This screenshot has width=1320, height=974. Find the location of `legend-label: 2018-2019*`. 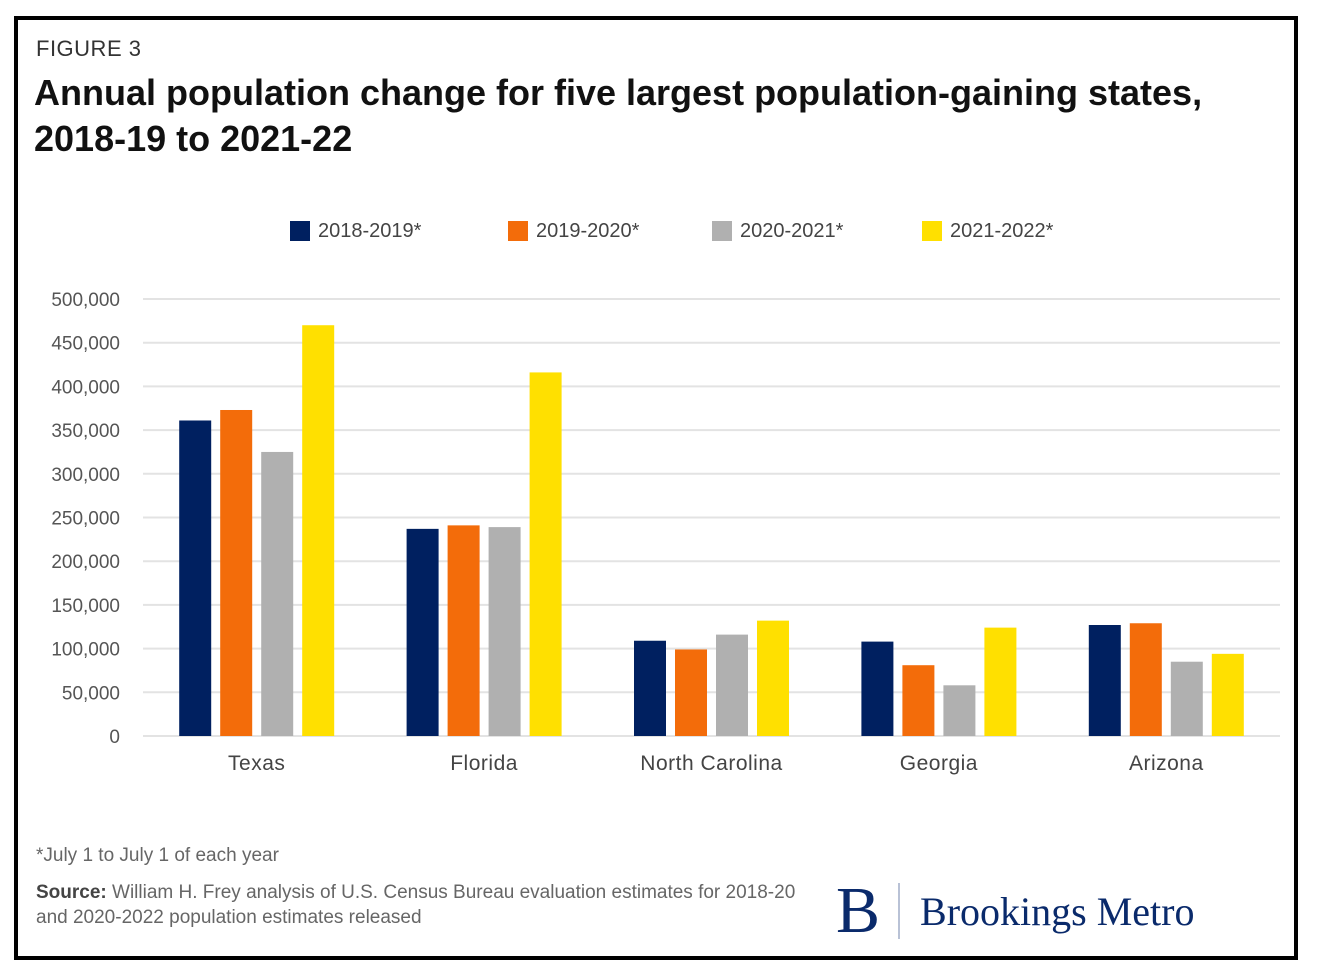

legend-label: 2018-2019* is located at coordinates (370, 230).